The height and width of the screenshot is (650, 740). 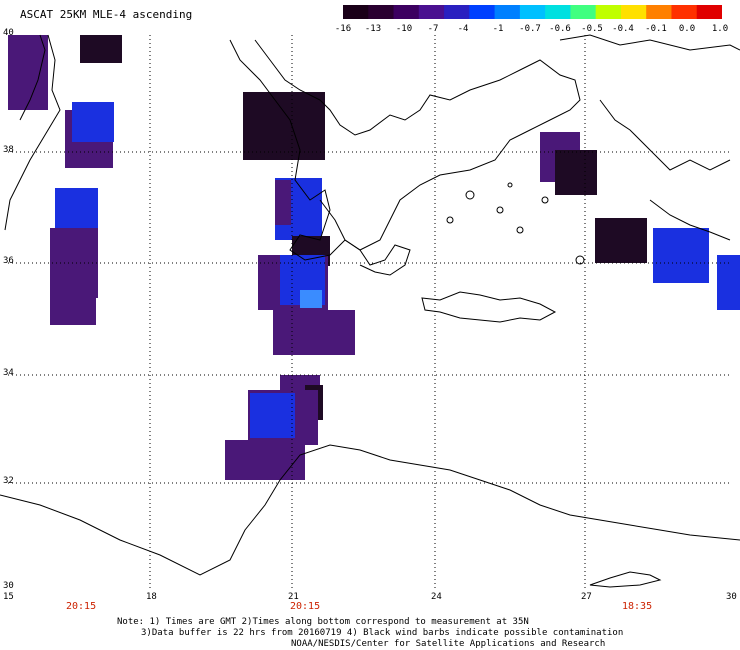 I want to click on scale-tick-label: 1.0, so click(x=720, y=29).